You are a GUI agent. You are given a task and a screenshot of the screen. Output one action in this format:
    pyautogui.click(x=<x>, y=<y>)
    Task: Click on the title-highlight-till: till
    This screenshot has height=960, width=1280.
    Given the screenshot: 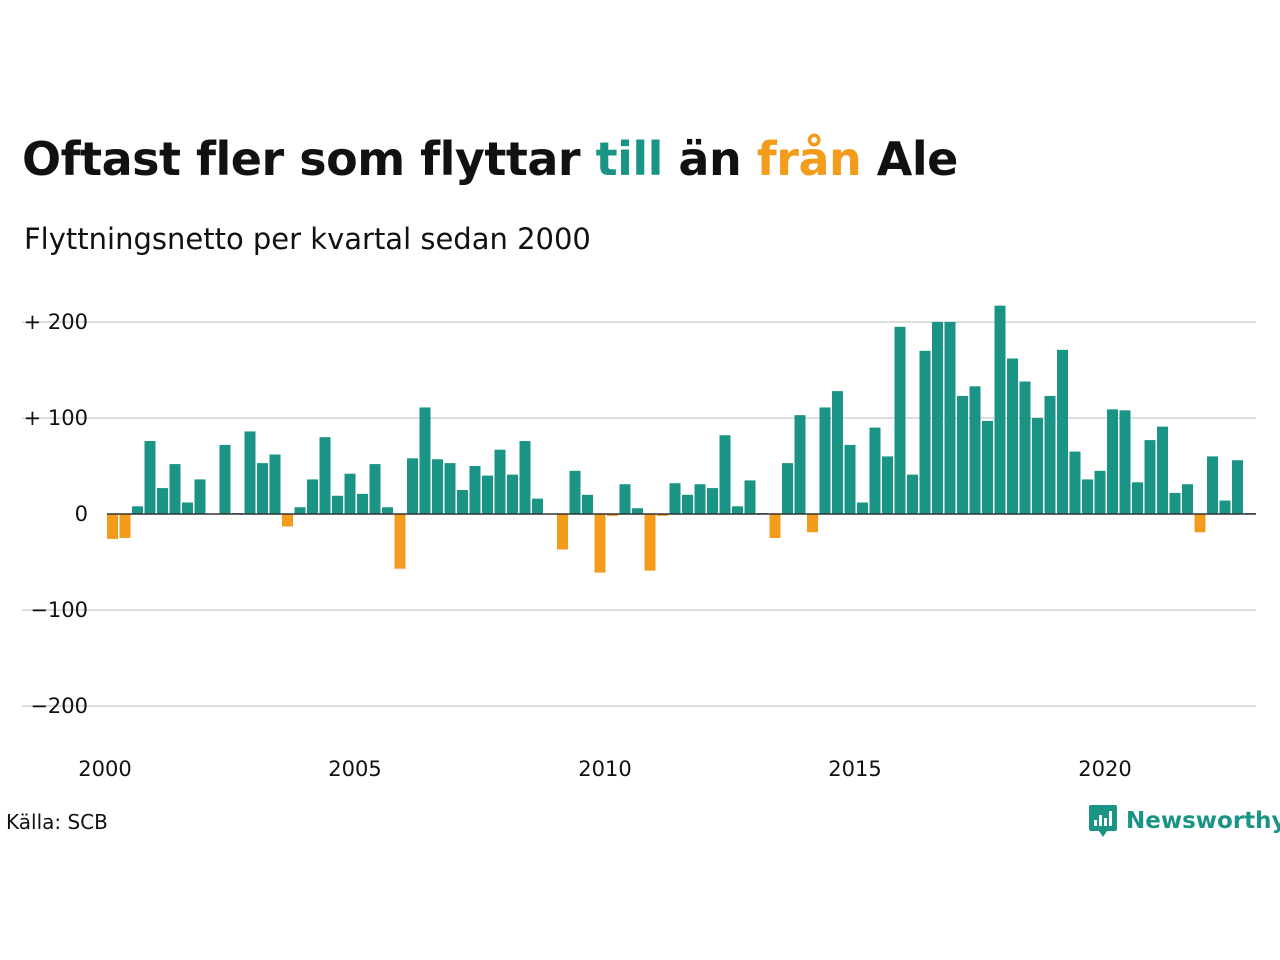 What is the action you would take?
    pyautogui.click(x=629, y=159)
    